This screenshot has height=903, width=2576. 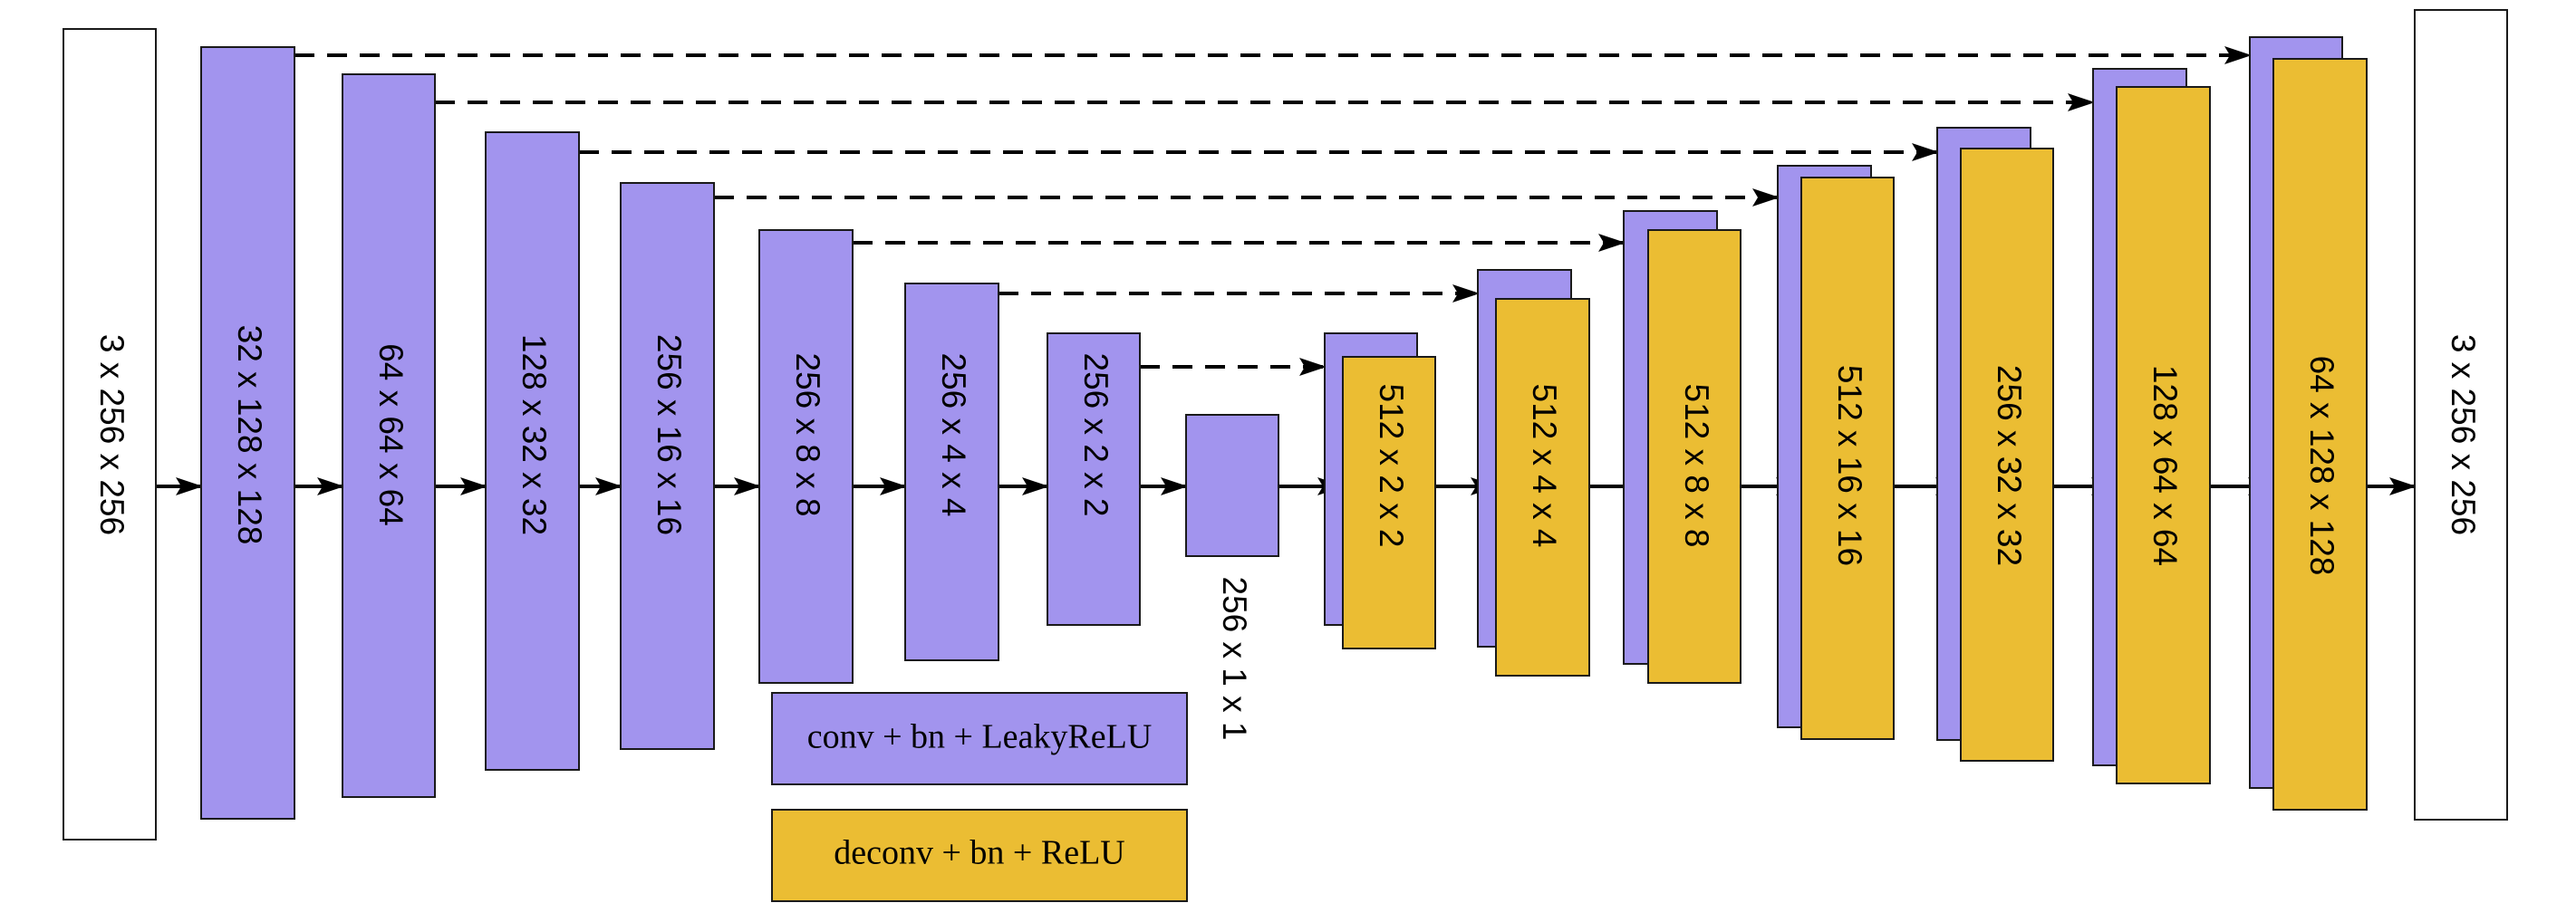 What do you see at coordinates (2321, 466) in the screenshot?
I see `decoder-label-7: 64 x 128 x 128` at bounding box center [2321, 466].